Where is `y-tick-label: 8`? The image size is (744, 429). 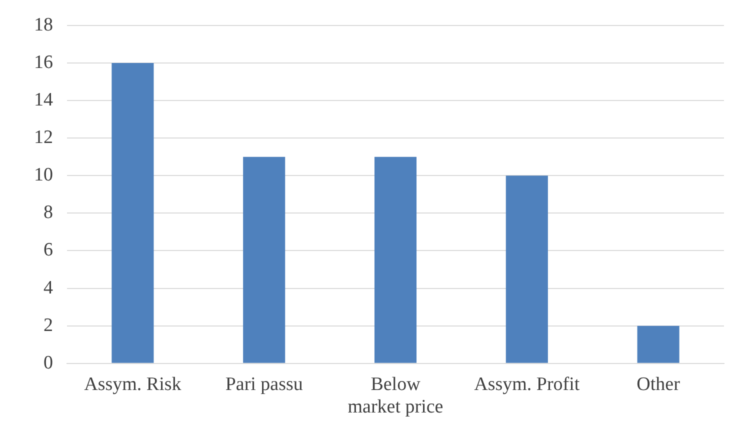 y-tick-label: 8 is located at coordinates (48, 213).